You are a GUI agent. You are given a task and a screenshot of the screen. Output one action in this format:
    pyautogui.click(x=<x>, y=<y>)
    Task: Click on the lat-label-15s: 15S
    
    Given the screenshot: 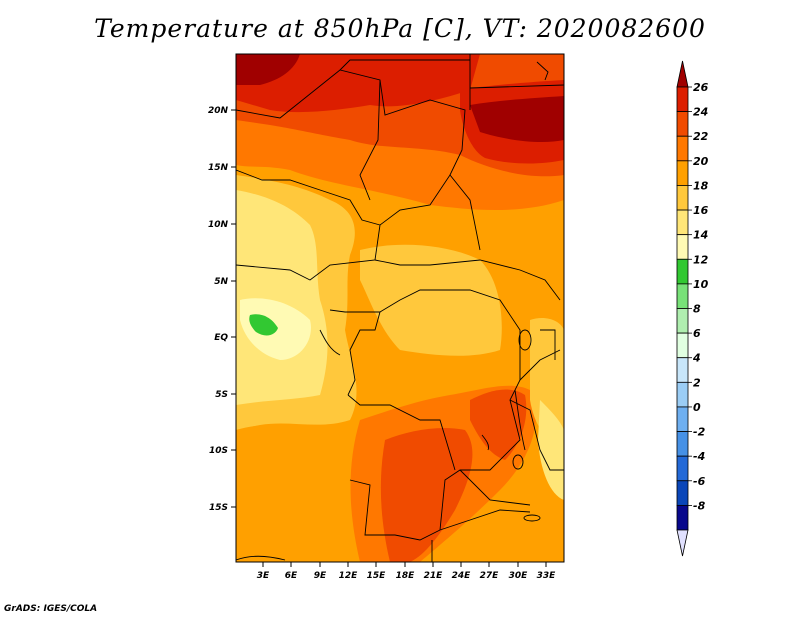 What is the action you would take?
    pyautogui.click(x=218, y=508)
    